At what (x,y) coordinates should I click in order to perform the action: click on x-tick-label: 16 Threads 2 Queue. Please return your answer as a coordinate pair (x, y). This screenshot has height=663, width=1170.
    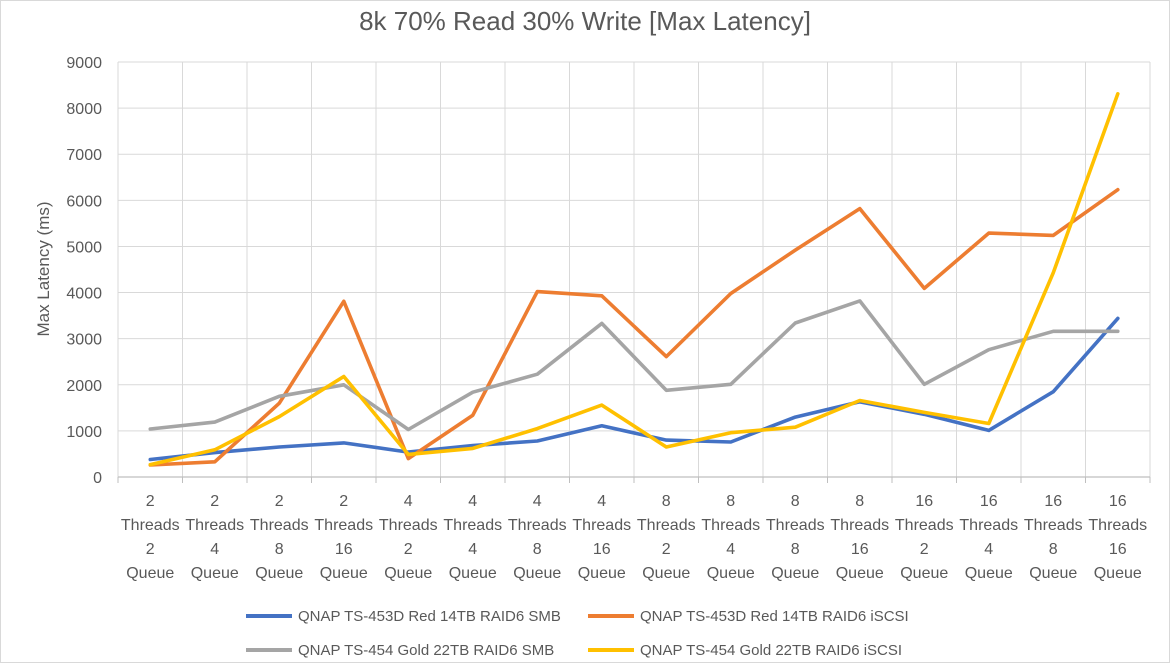
    Looking at the image, I should click on (924, 537).